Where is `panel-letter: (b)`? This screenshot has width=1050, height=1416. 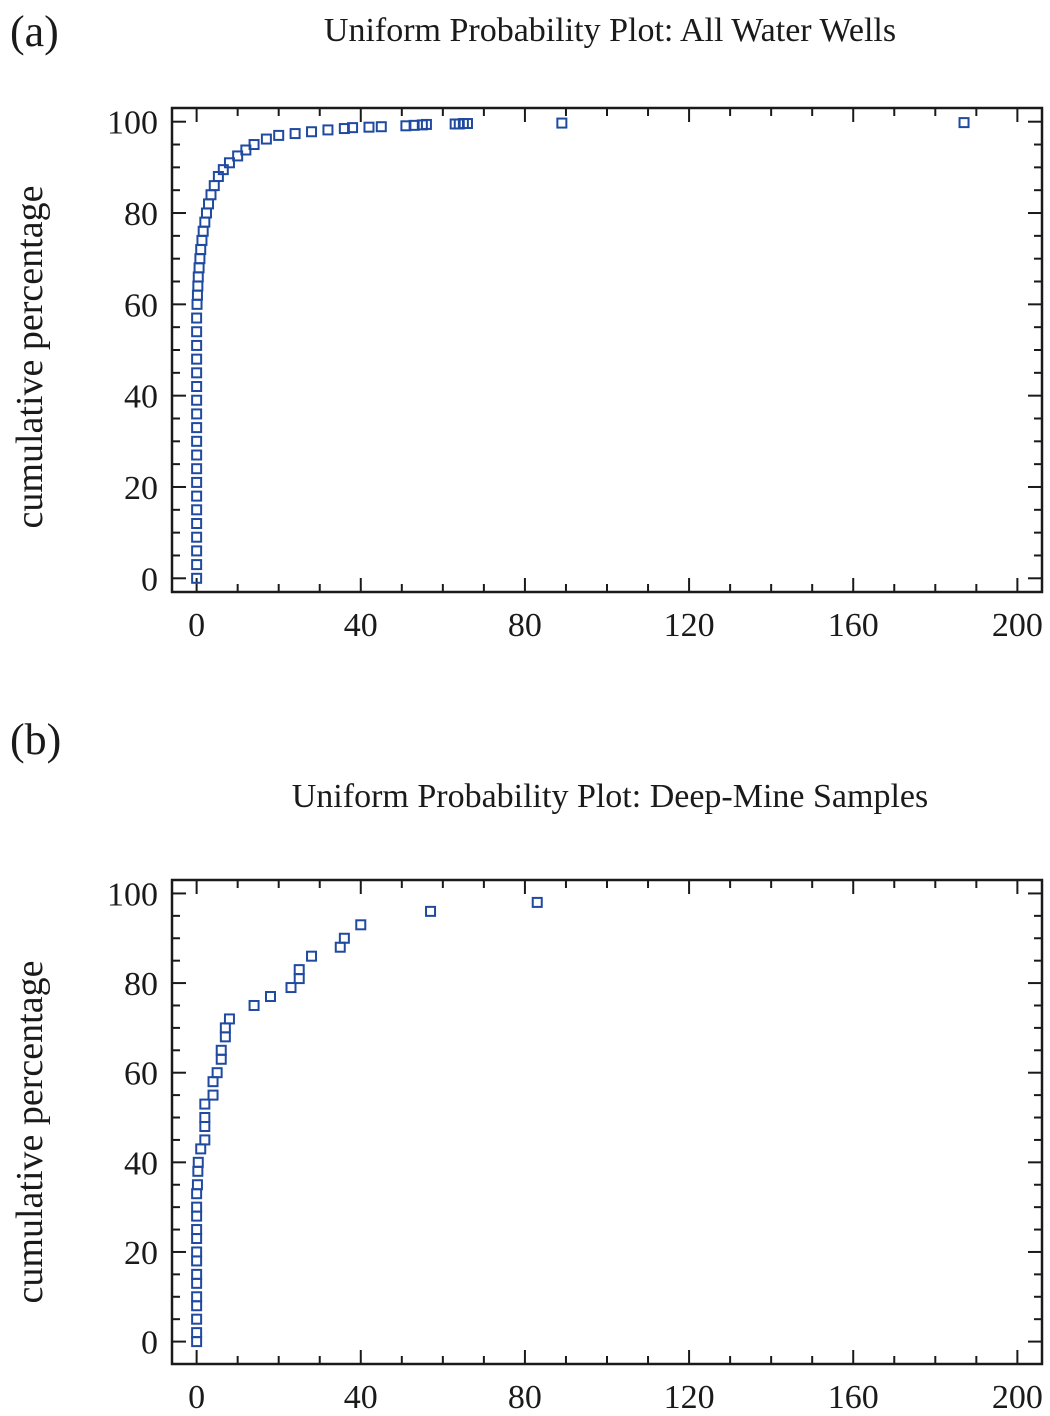
panel-letter: (b) is located at coordinates (36, 739).